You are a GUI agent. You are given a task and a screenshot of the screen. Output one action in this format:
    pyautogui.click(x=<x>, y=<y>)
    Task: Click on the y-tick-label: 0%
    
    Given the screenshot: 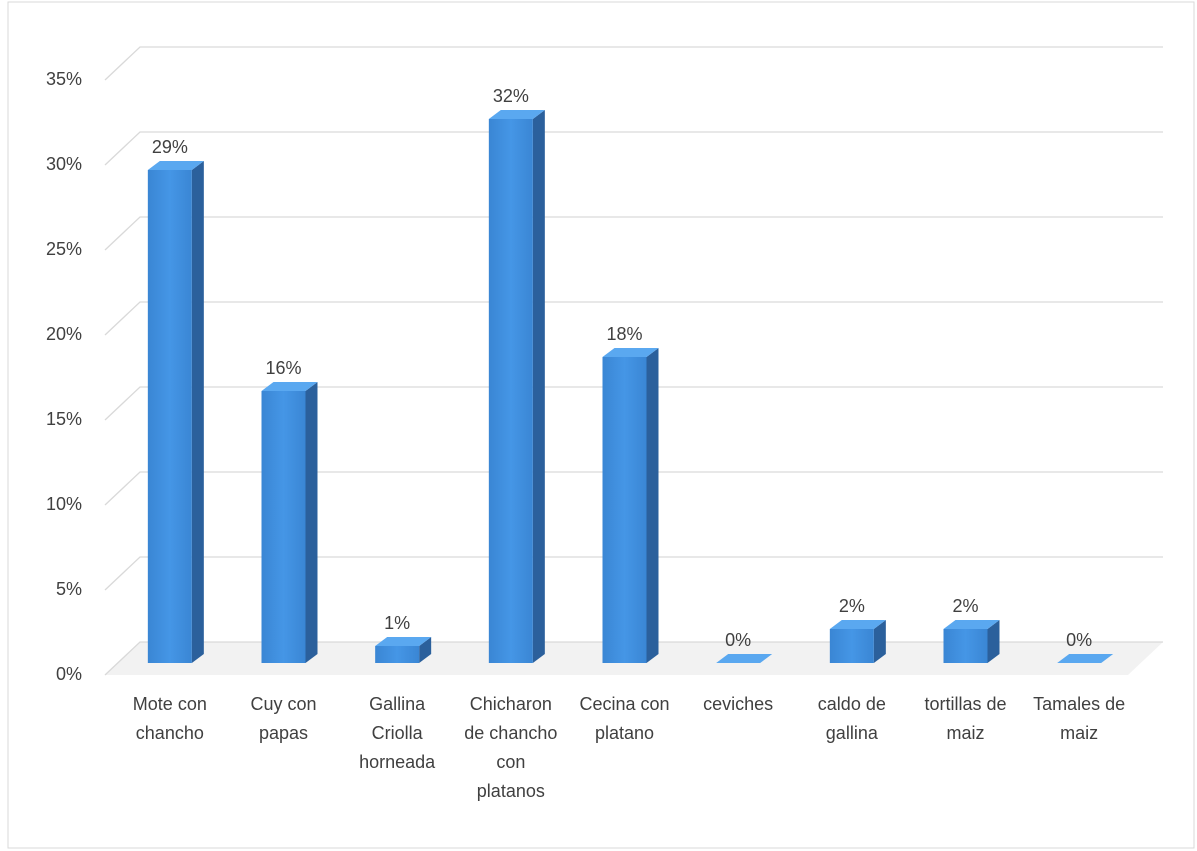 What is the action you would take?
    pyautogui.click(x=69, y=674)
    